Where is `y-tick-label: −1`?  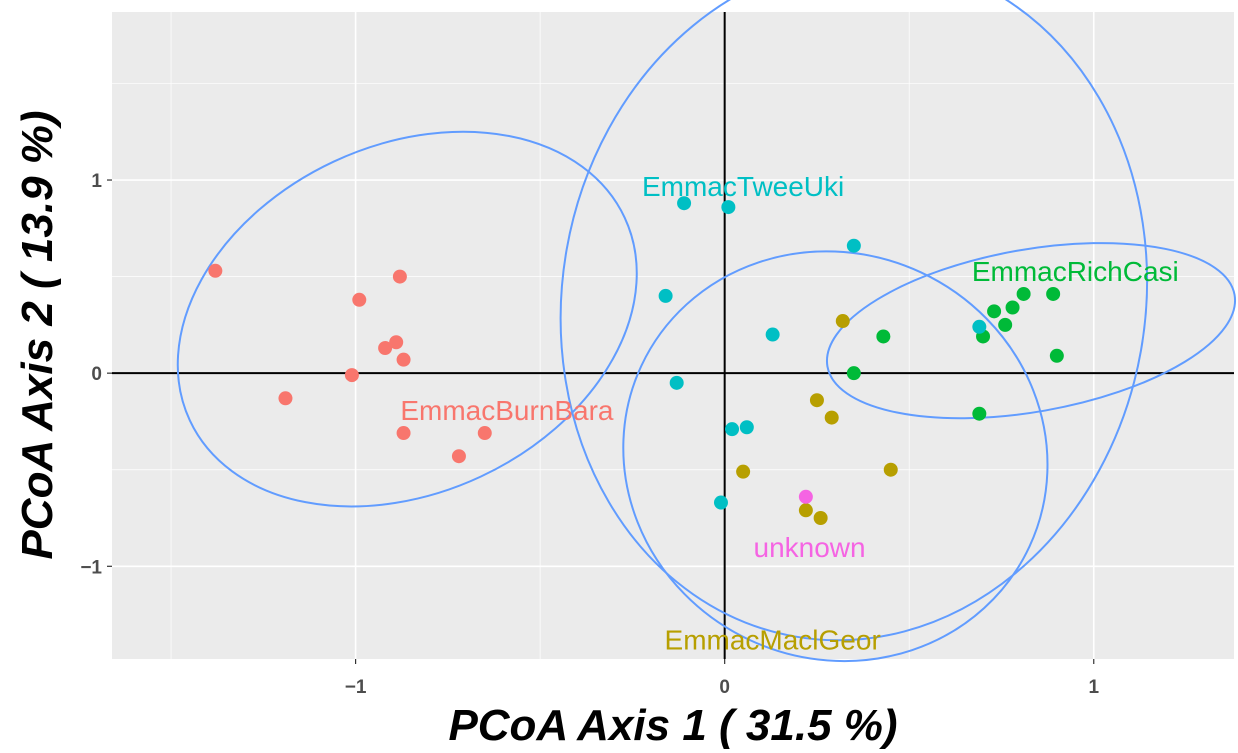
y-tick-label: −1 is located at coordinates (91, 567).